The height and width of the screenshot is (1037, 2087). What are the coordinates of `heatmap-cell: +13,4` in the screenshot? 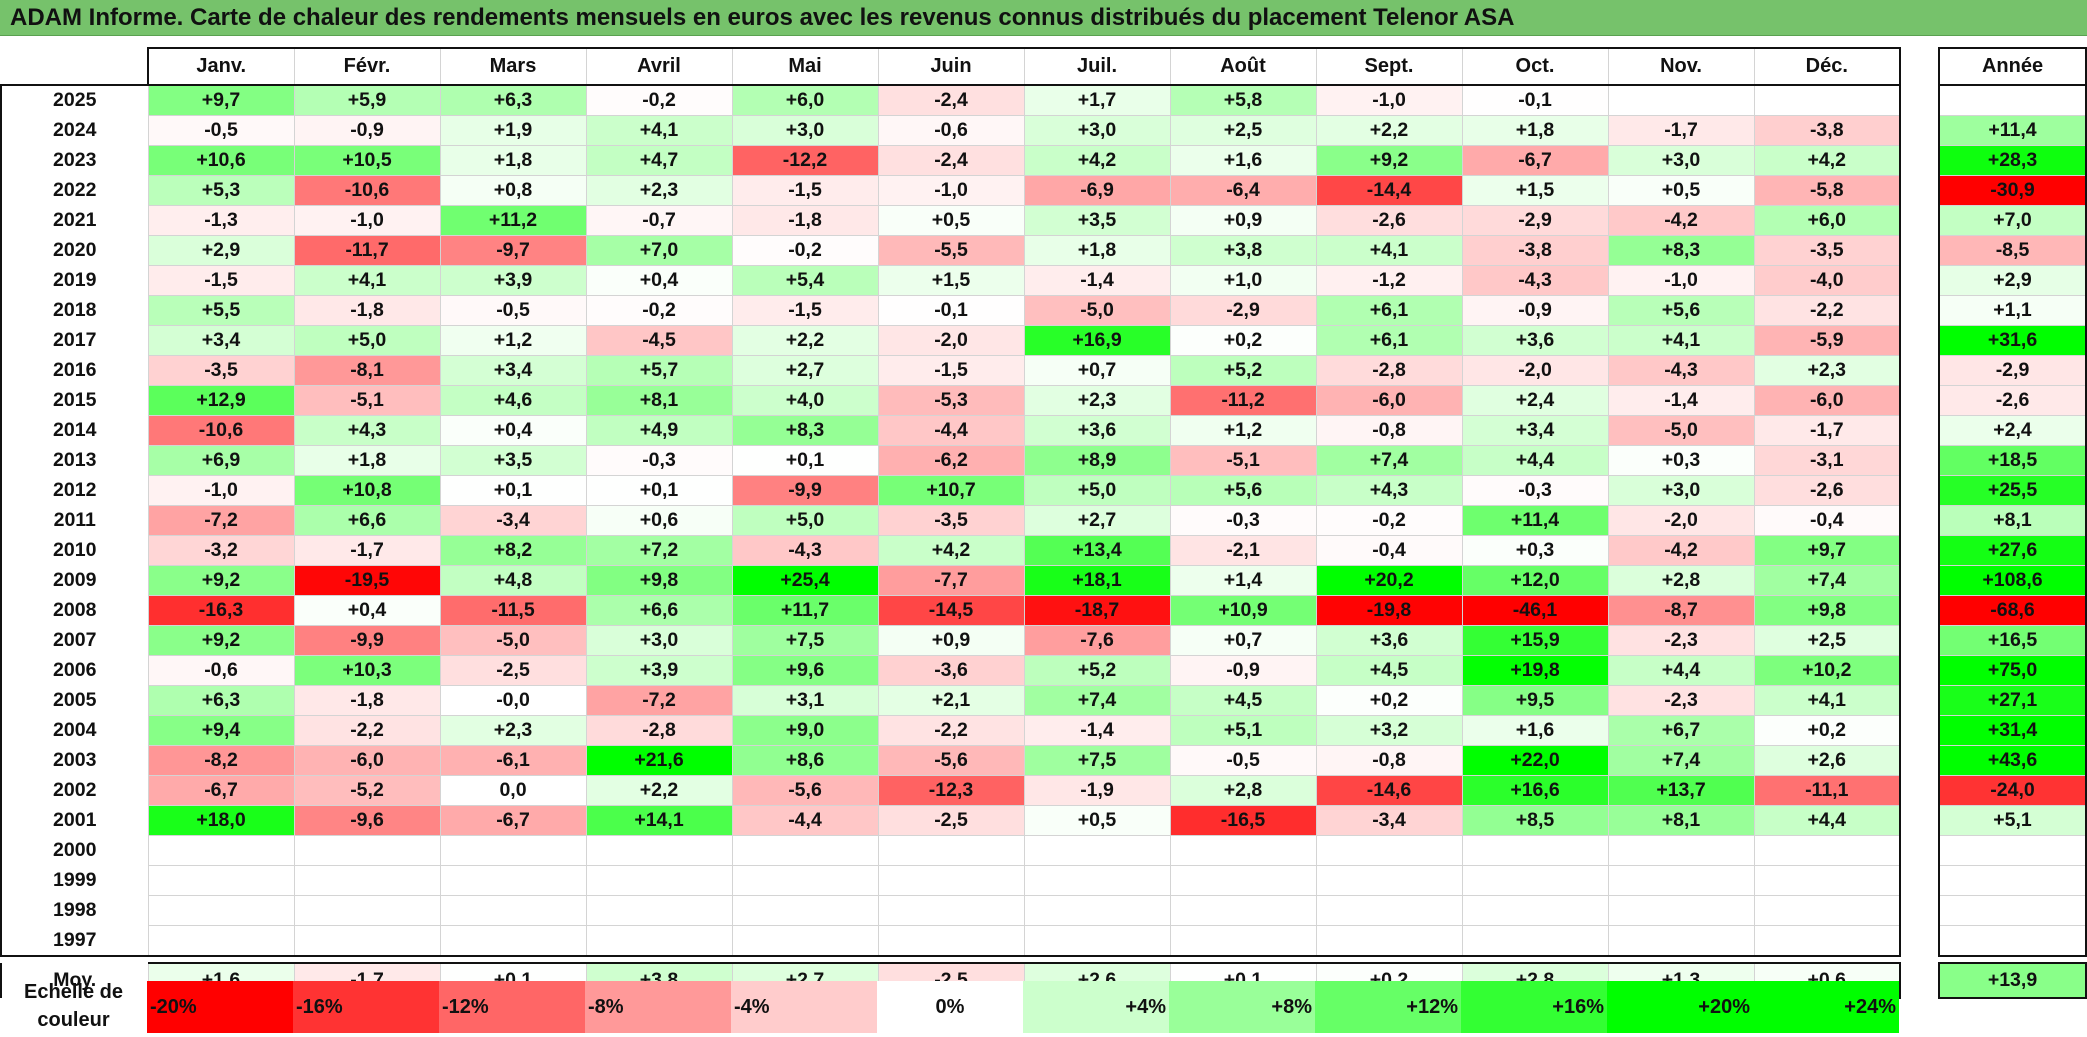 It's located at (1097, 550).